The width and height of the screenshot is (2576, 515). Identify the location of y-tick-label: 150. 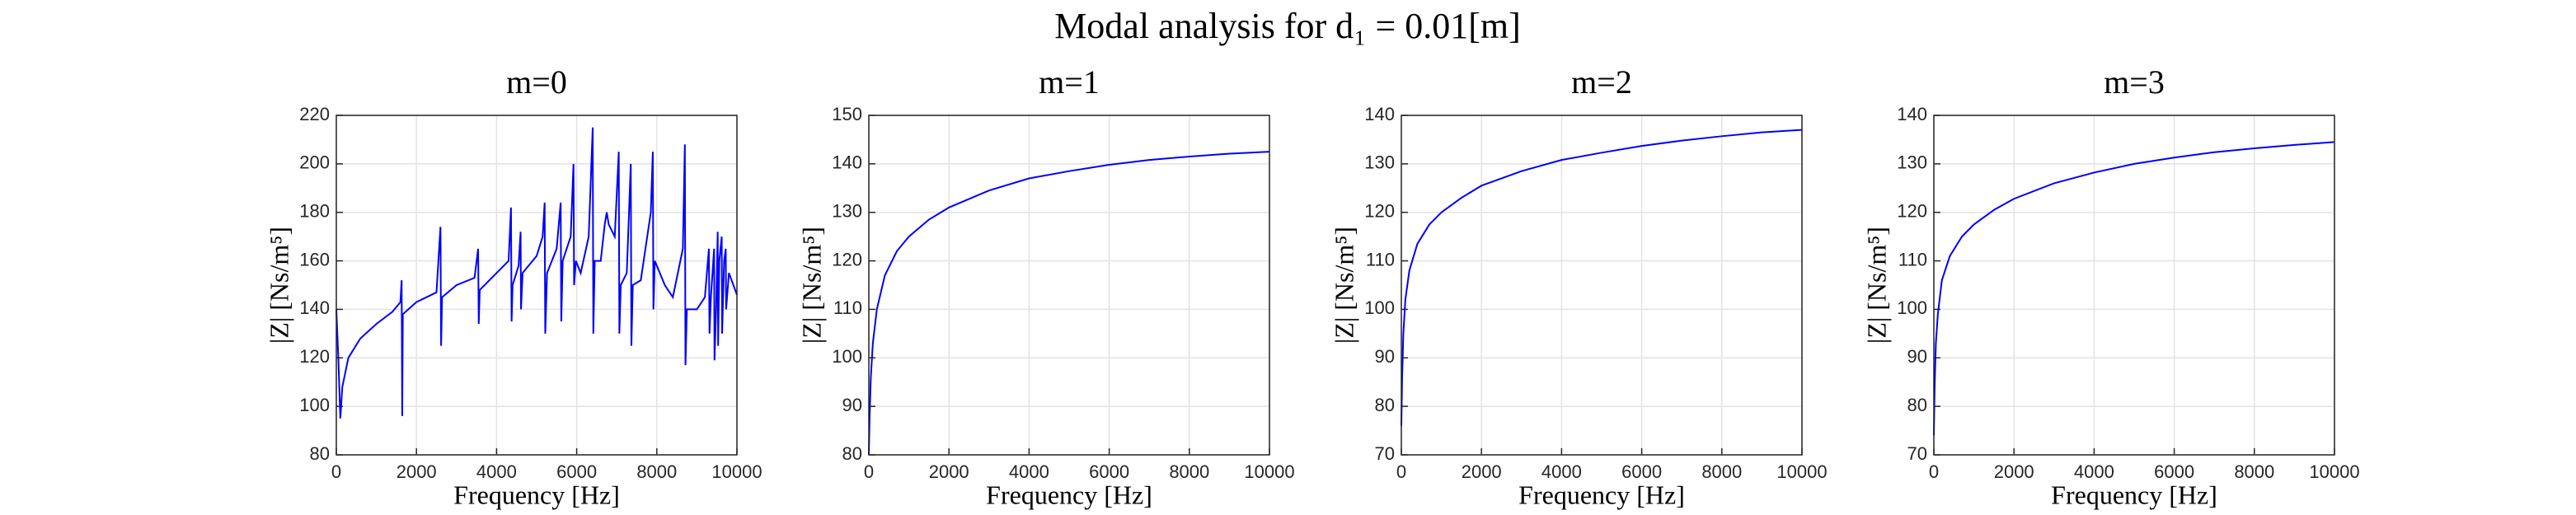
(847, 114).